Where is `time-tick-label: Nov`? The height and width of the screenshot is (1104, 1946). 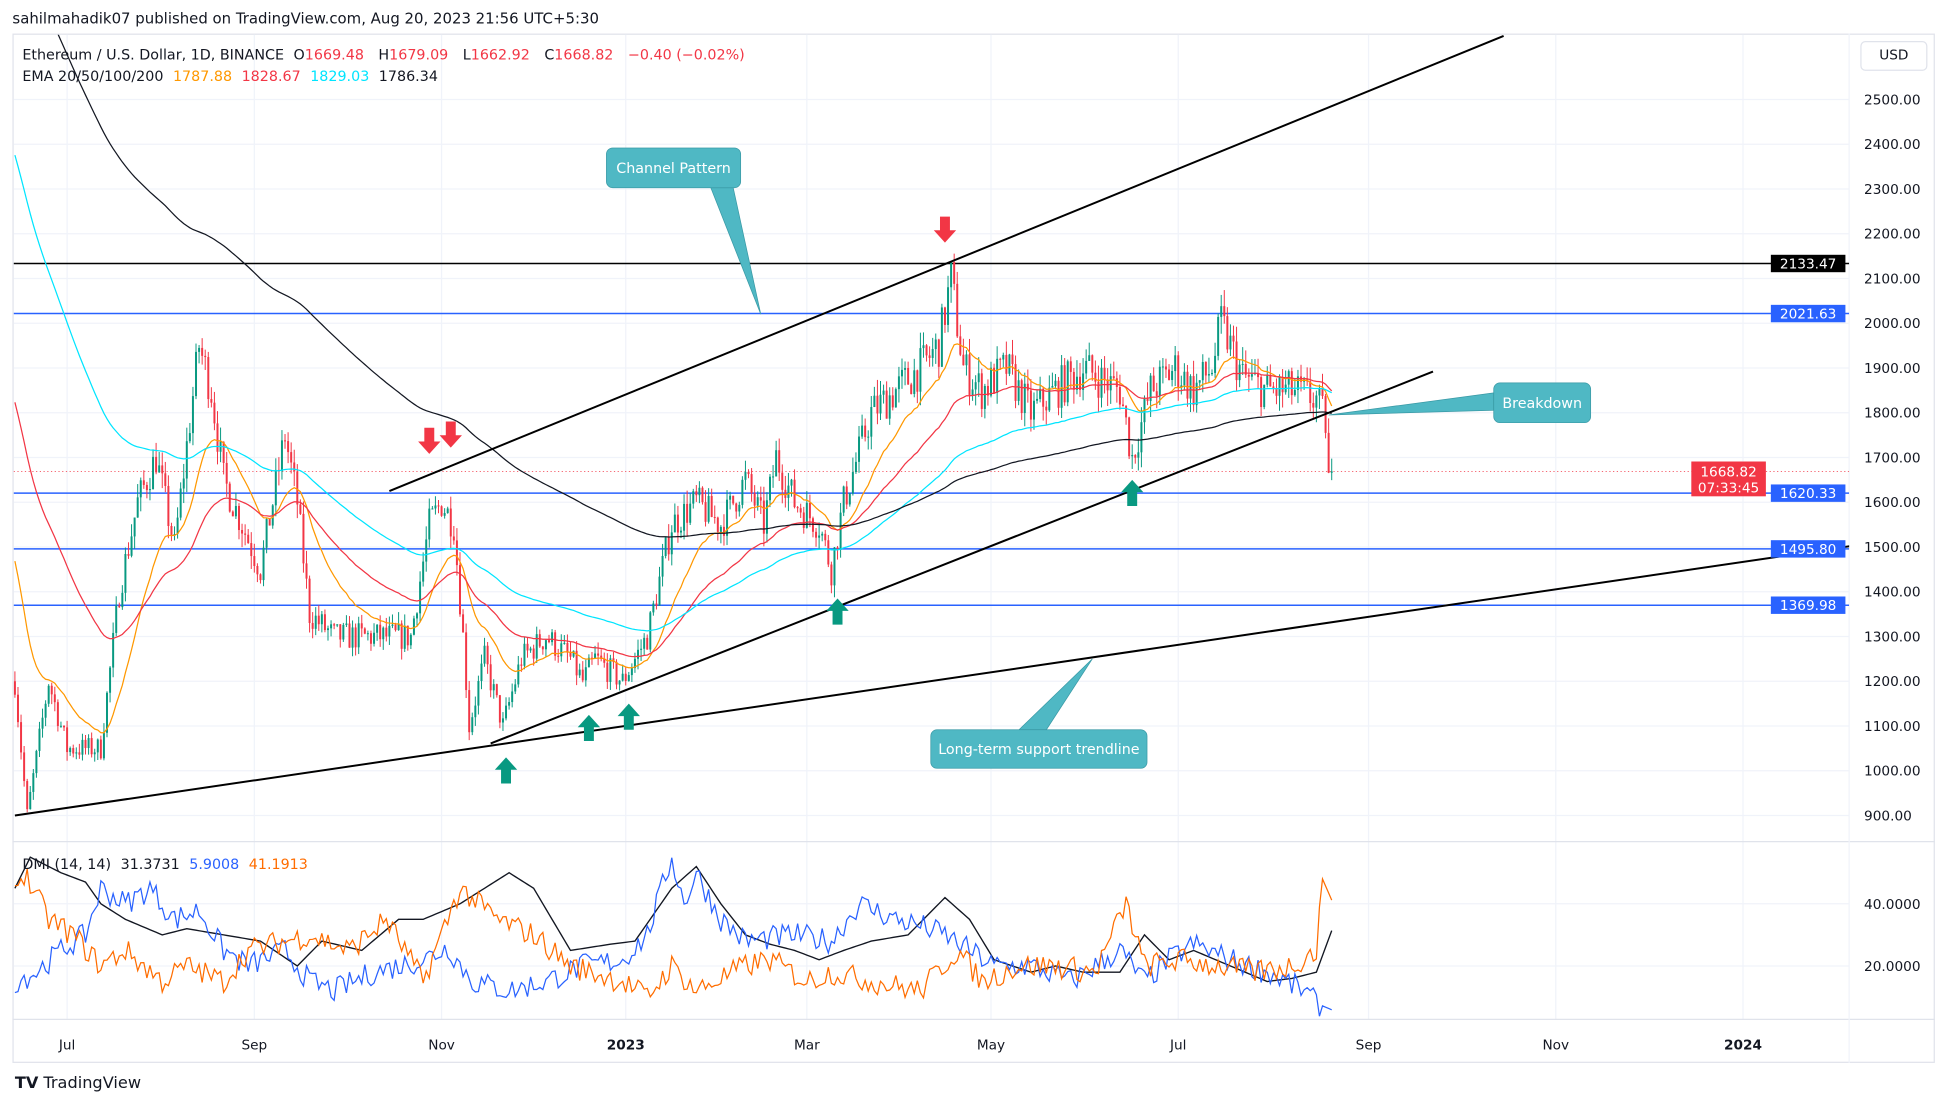 time-tick-label: Nov is located at coordinates (1555, 1045).